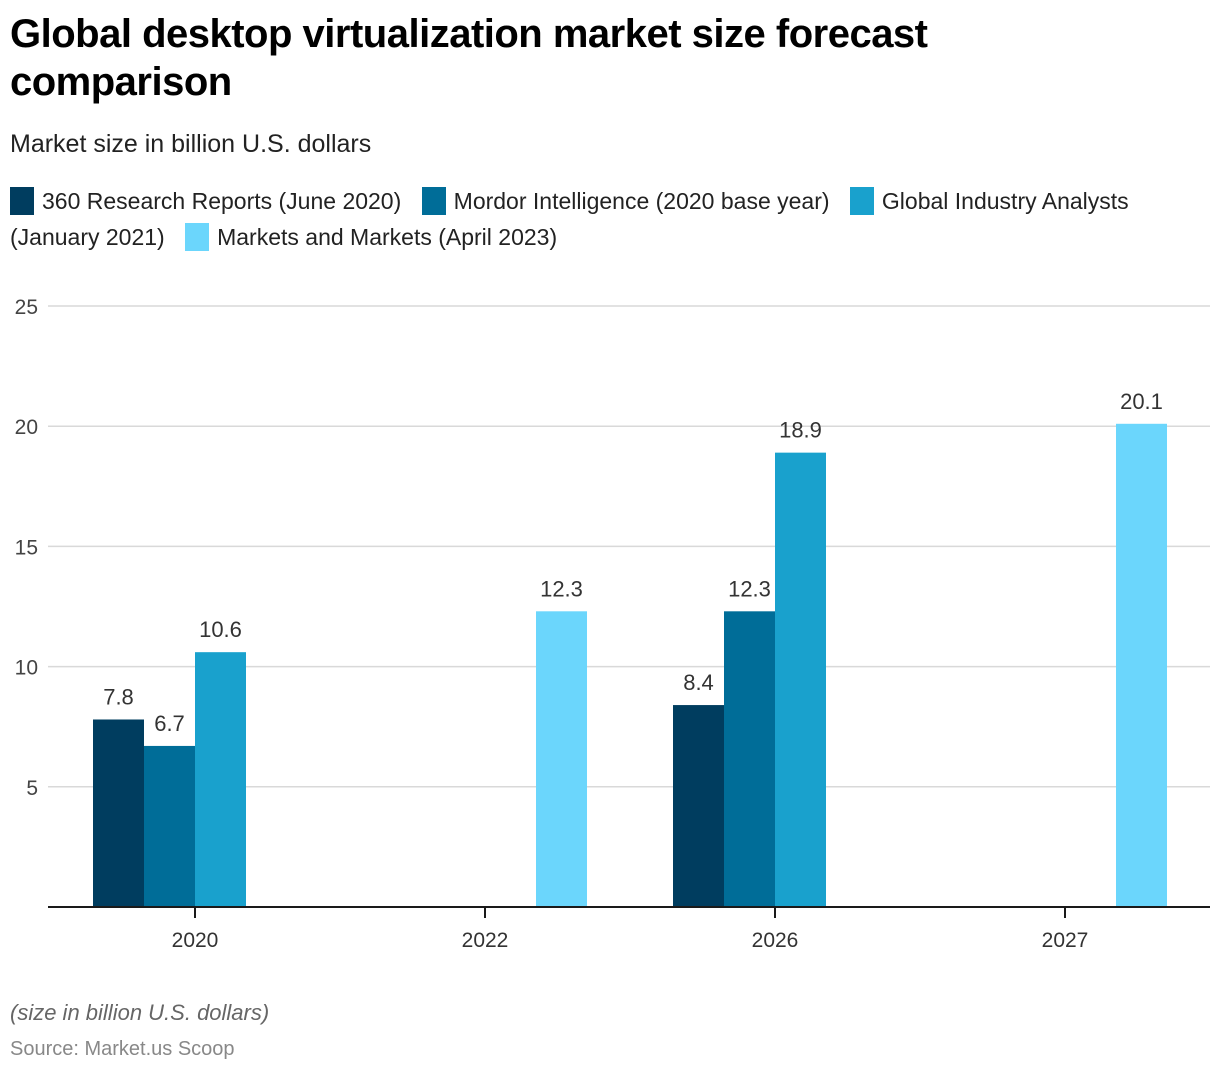  Describe the element at coordinates (32, 788) in the screenshot. I see `y-tick-label: 5` at that location.